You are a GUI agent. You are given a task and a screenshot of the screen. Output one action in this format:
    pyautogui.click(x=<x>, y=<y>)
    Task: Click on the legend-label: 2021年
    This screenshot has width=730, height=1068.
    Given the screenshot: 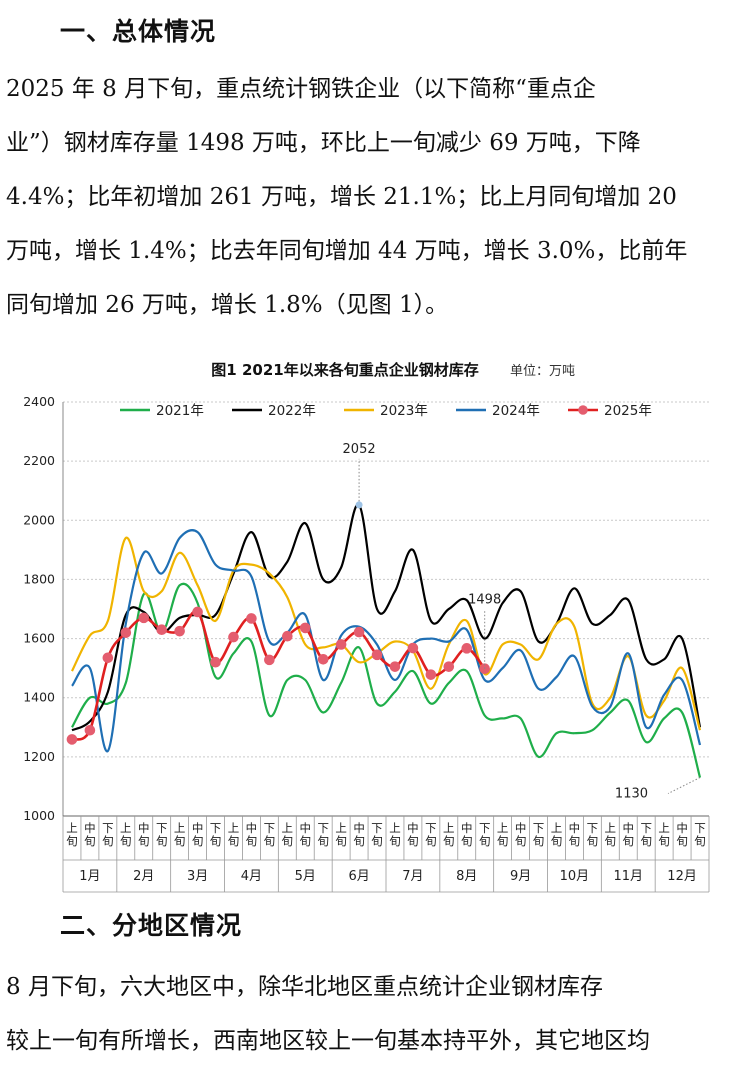 What is the action you would take?
    pyautogui.click(x=180, y=411)
    